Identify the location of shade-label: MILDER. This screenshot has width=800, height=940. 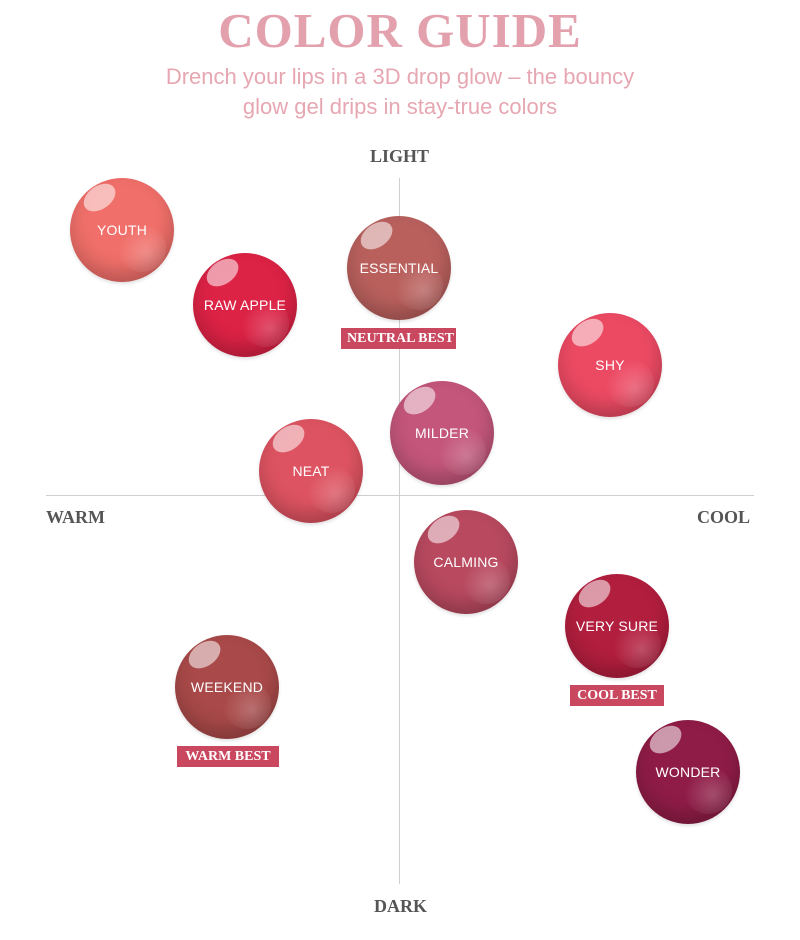
(442, 433).